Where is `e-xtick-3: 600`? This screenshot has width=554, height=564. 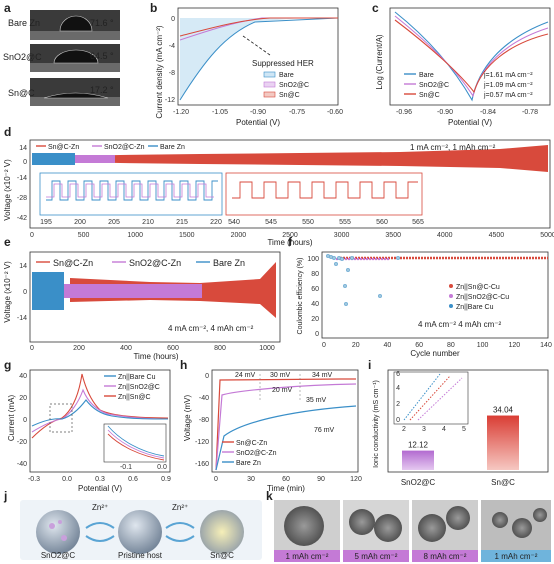
e-xtick-3: 600 is located at coordinates (173, 348).